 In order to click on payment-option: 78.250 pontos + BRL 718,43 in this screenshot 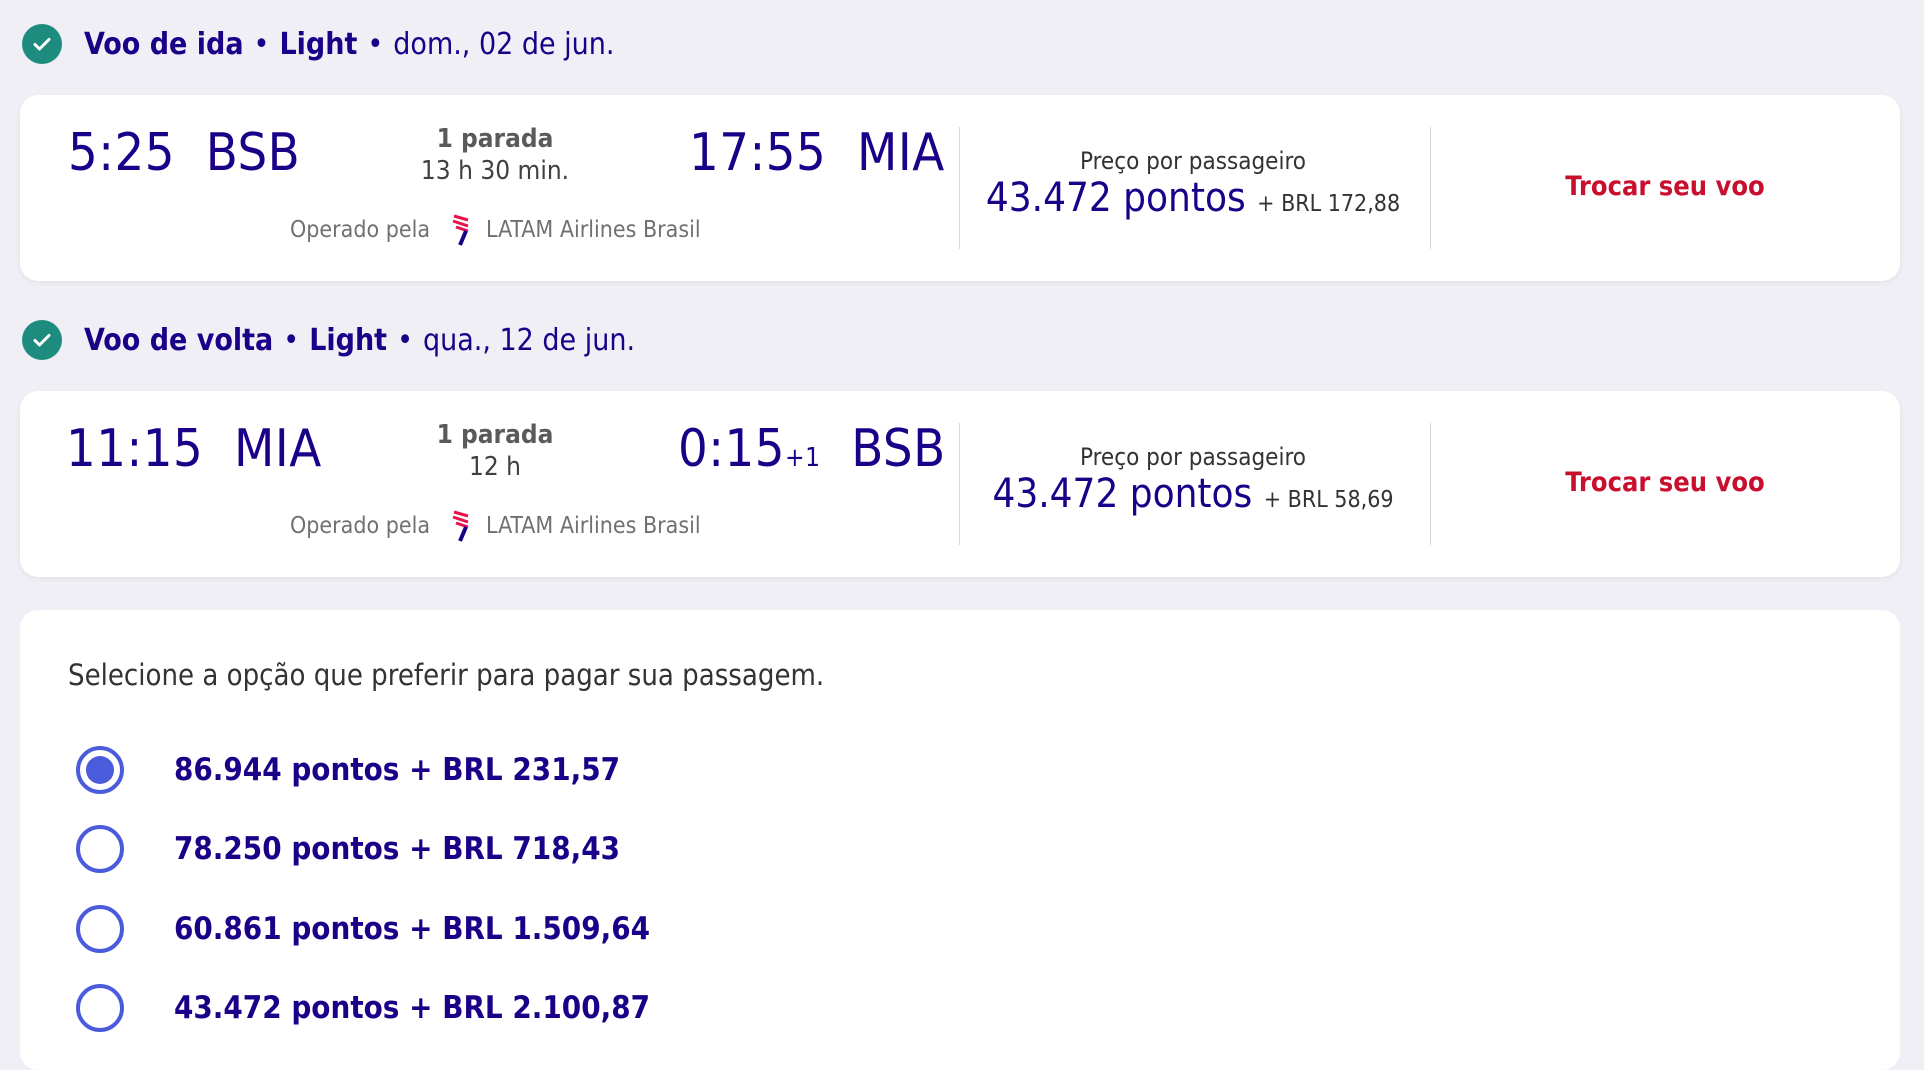, I will do `click(348, 849)`.